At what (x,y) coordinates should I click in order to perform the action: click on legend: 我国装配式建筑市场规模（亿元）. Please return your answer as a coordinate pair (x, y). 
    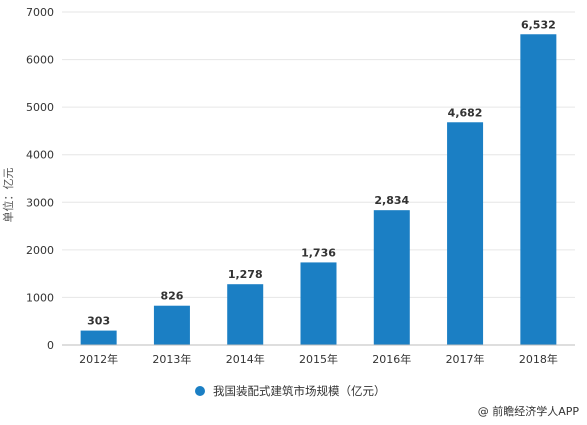
    Looking at the image, I should click on (290, 391).